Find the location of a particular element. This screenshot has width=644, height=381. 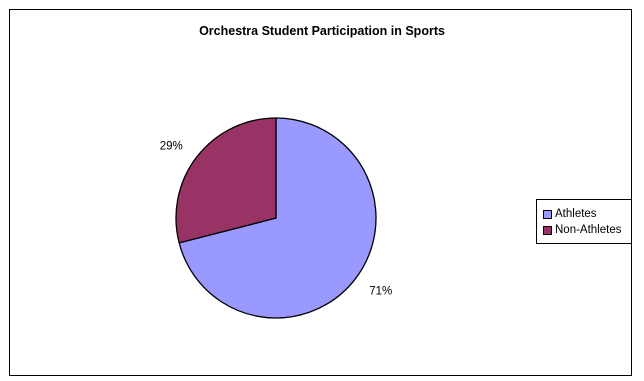

pie-slice-non-athletes is located at coordinates (226, 180).